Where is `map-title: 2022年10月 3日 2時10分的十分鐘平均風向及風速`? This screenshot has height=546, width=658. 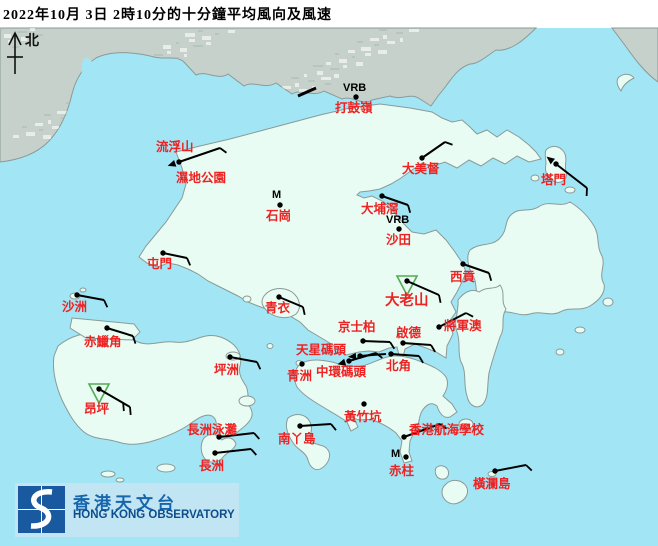
map-title: 2022年10月 3日 2時10分的十分鐘平均風向及風速 is located at coordinates (167, 15).